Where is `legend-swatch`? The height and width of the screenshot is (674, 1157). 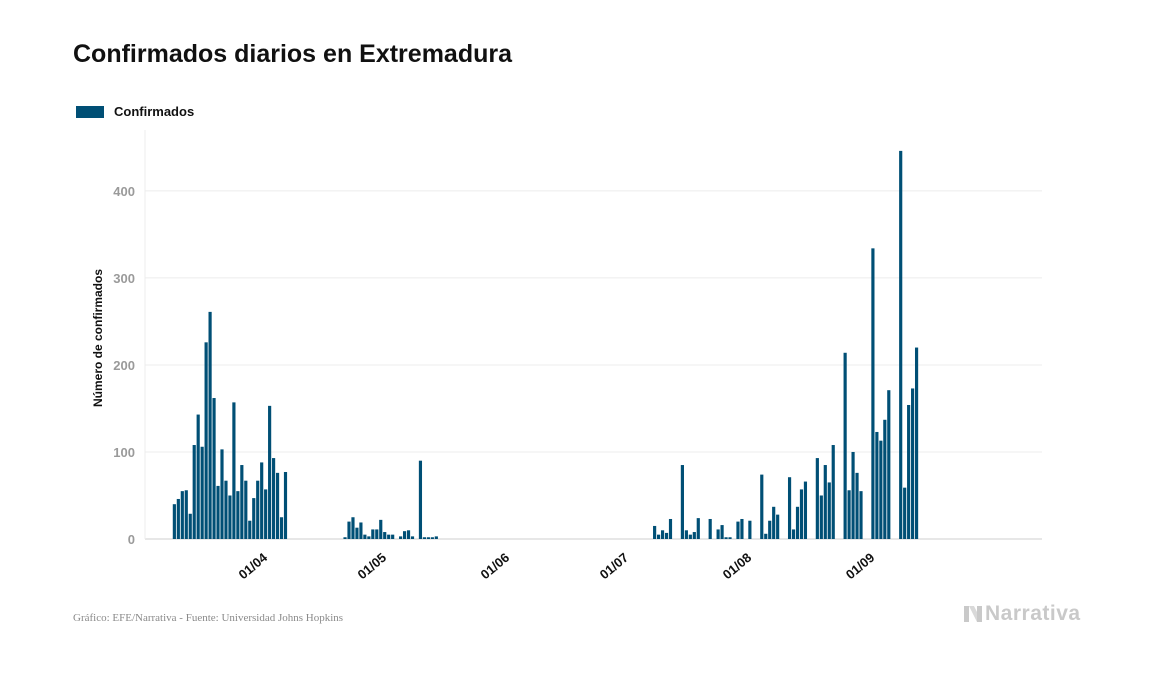
legend-swatch is located at coordinates (90, 111).